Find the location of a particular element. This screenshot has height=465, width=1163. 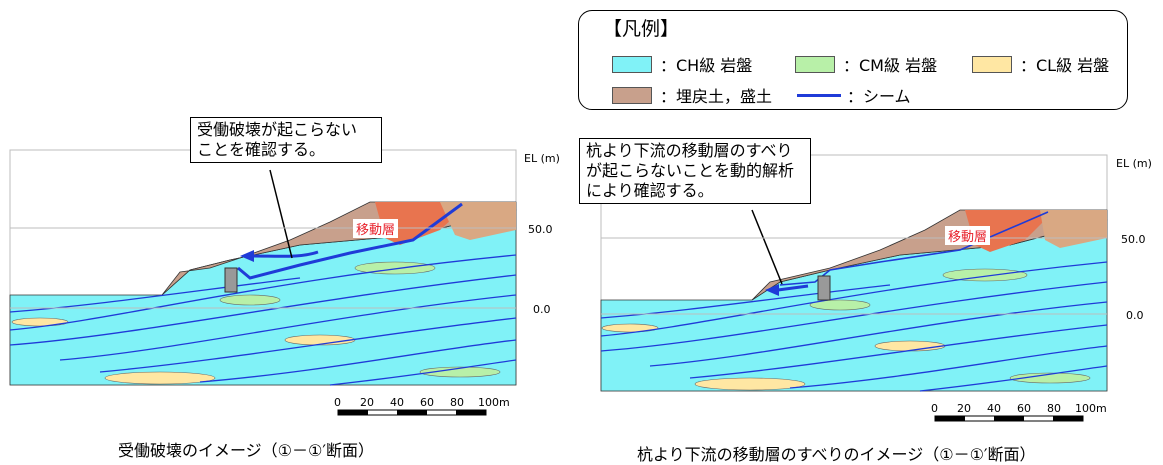

right-callout-line: 杭より下流の移動層のすべり is located at coordinates (689, 150).